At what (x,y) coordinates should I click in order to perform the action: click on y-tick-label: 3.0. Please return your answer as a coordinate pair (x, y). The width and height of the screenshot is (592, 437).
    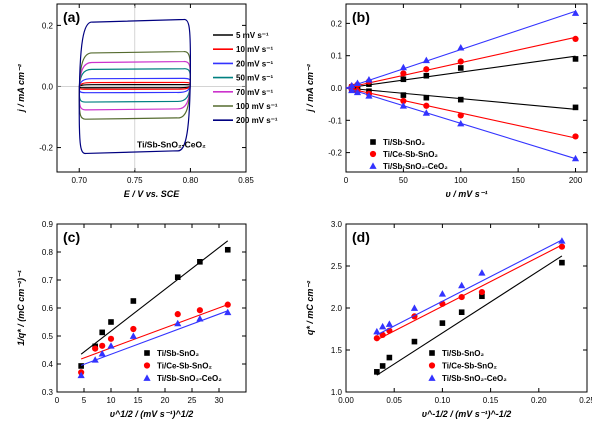
    Looking at the image, I should click on (337, 224).